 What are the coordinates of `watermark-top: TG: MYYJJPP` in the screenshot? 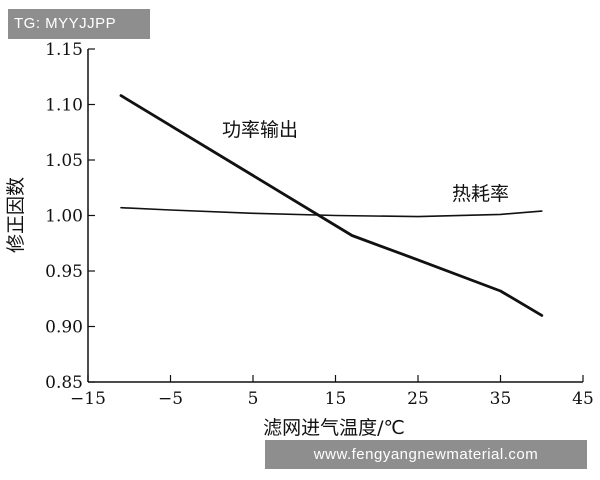 It's located at (79, 24).